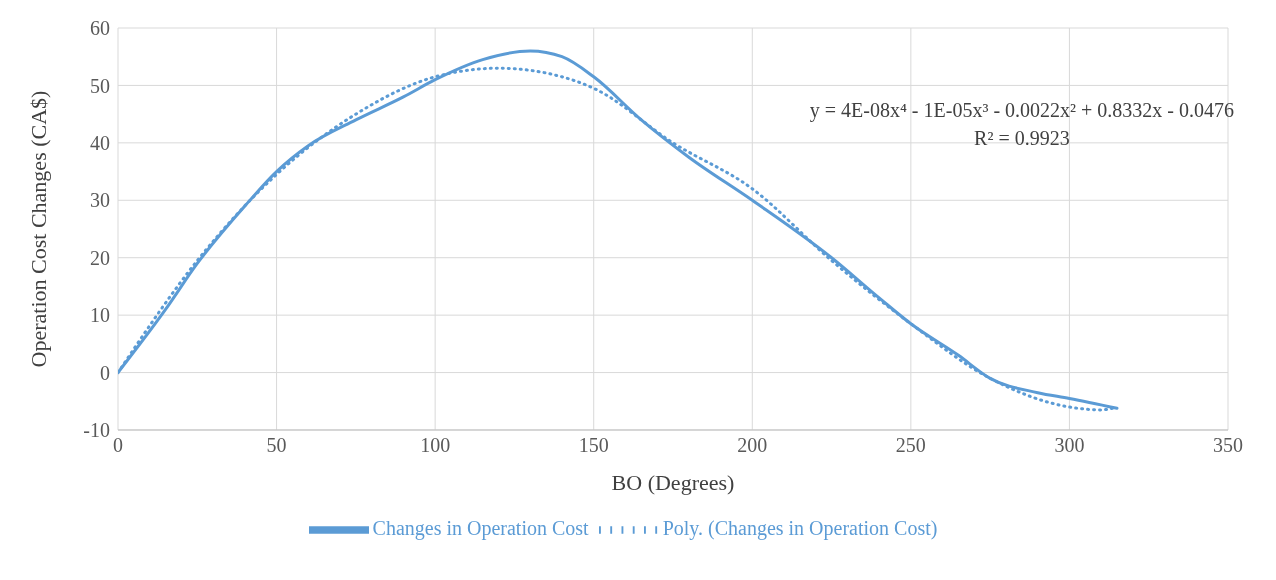 Image resolution: width=1276 pixels, height=580 pixels. I want to click on y-tick-label: 60, so click(100, 28).